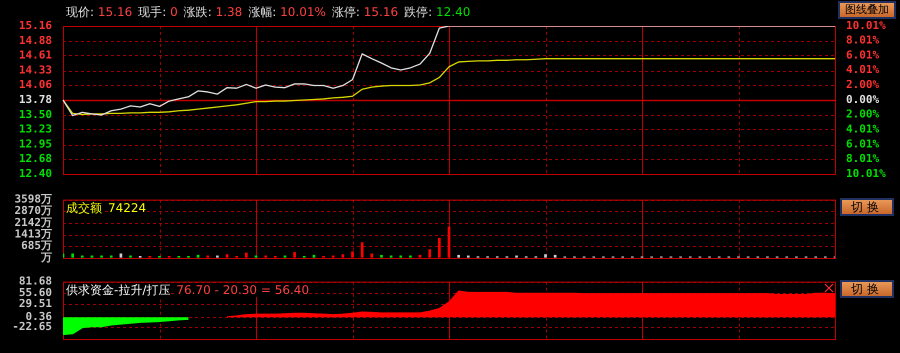  I want to click on y-tick-label: 万, so click(46, 257).